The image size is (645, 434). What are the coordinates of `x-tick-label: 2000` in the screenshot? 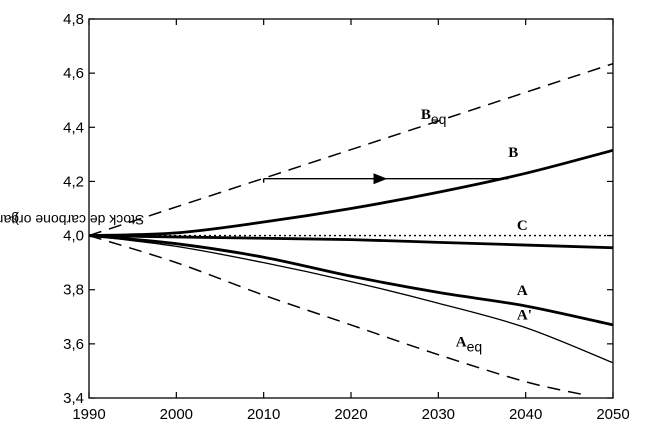 It's located at (176, 414).